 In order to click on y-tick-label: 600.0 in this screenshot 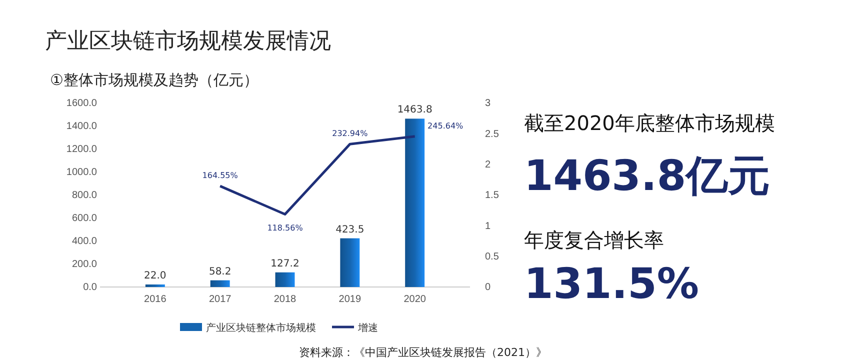, I will do `click(85, 218)`.